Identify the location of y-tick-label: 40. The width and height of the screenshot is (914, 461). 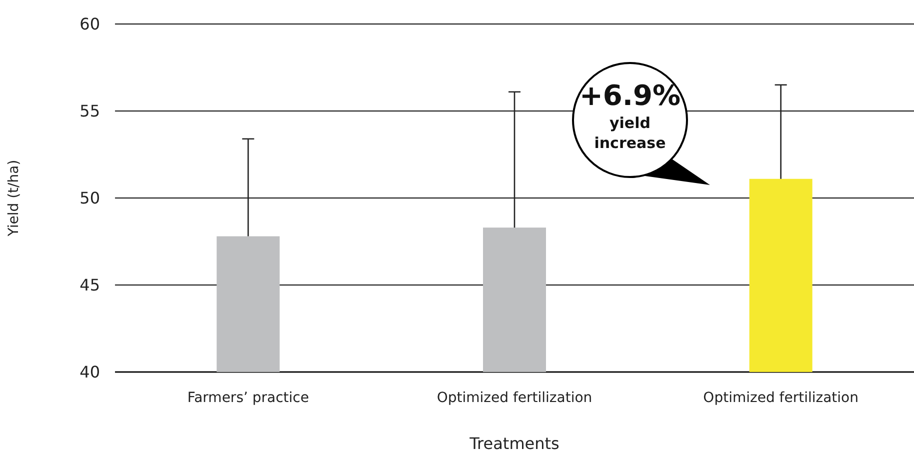
(90, 372).